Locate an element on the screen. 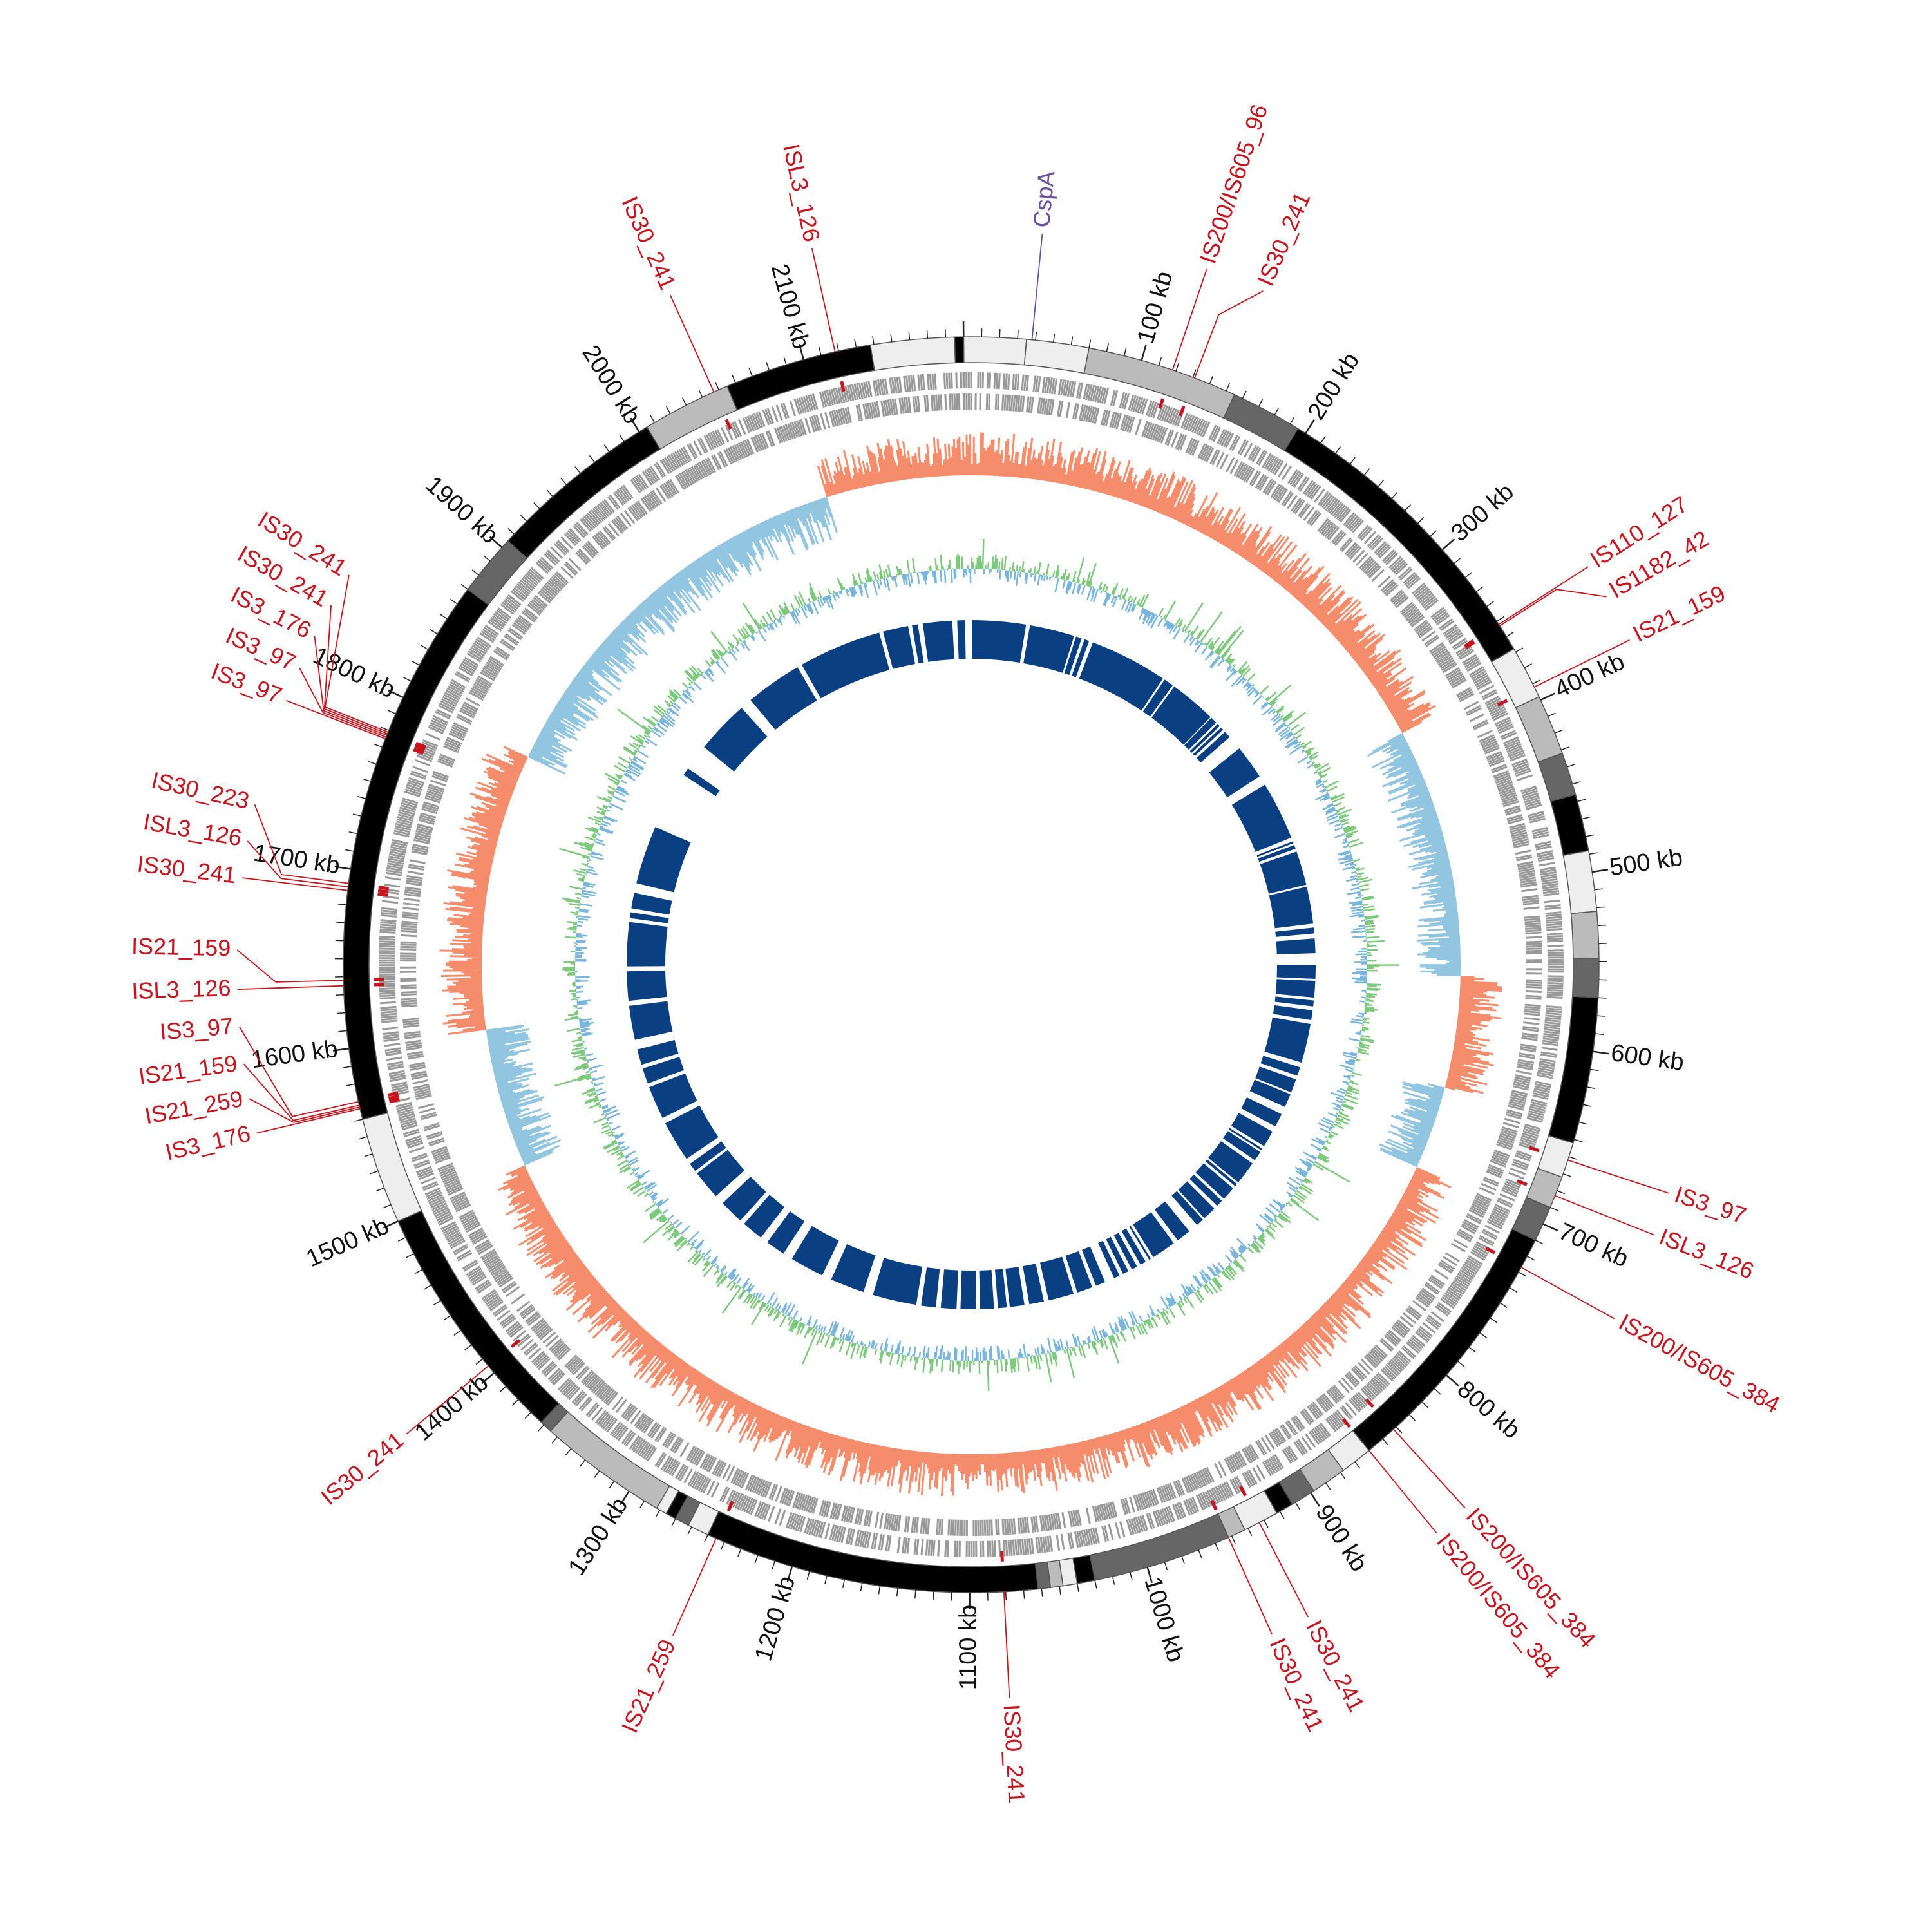 The image size is (1932, 1932). scale-label: 800 kb is located at coordinates (1489, 1410).